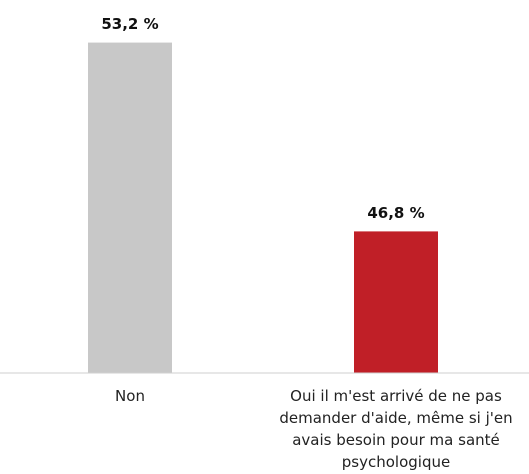 Image resolution: width=529 pixels, height=474 pixels. Describe the element at coordinates (130, 396) in the screenshot. I see `x-tick-label: Non` at that location.